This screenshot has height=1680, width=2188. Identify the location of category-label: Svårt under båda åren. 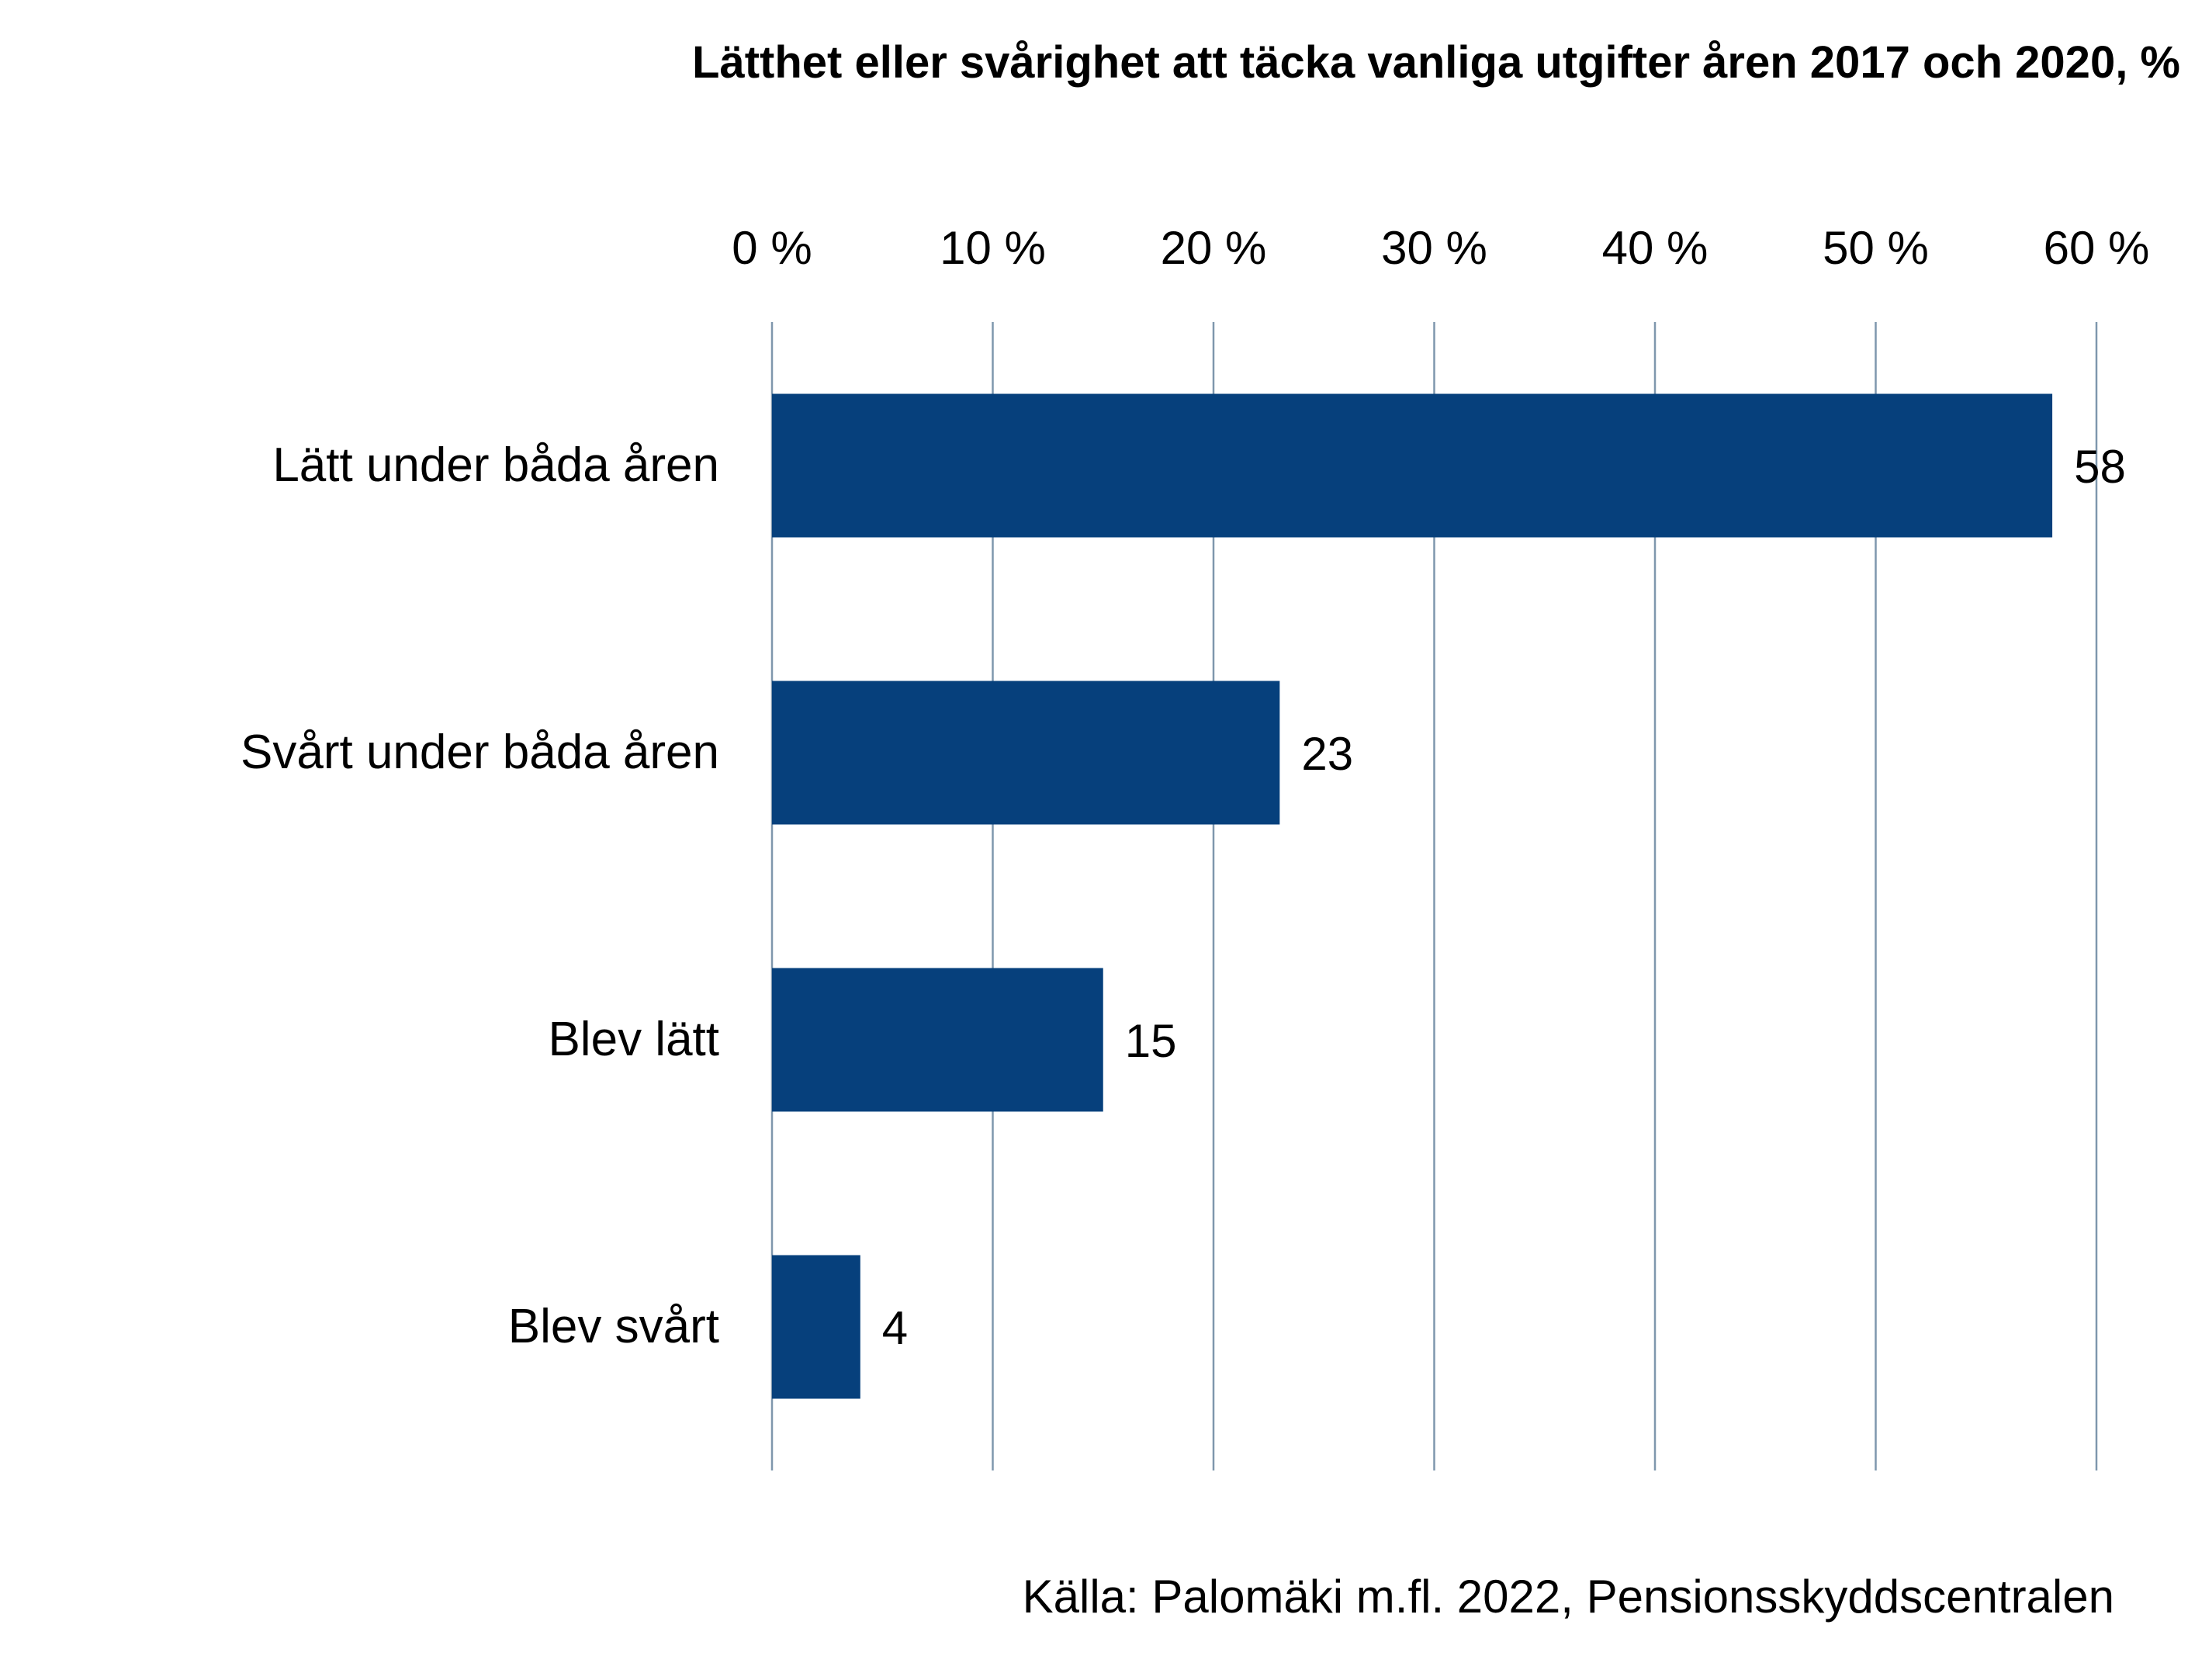
(480, 753).